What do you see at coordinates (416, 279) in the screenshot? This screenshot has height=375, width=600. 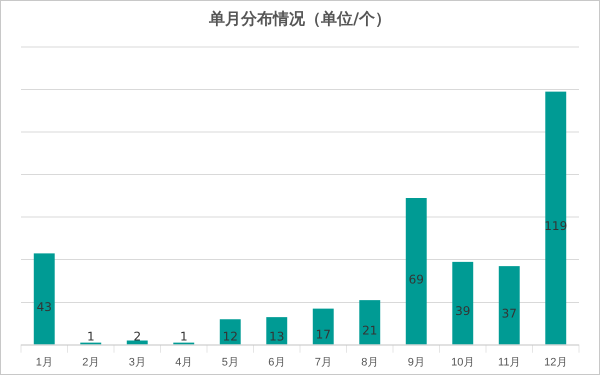 I see `data-label: 69` at bounding box center [416, 279].